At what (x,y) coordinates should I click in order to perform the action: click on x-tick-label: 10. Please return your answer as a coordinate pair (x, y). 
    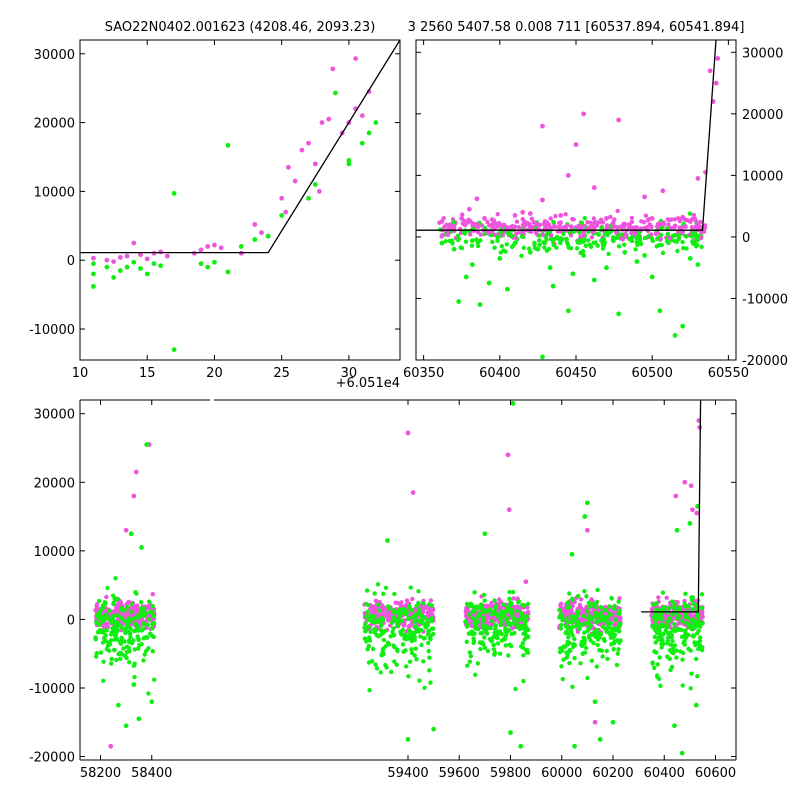
    Looking at the image, I should click on (80, 373).